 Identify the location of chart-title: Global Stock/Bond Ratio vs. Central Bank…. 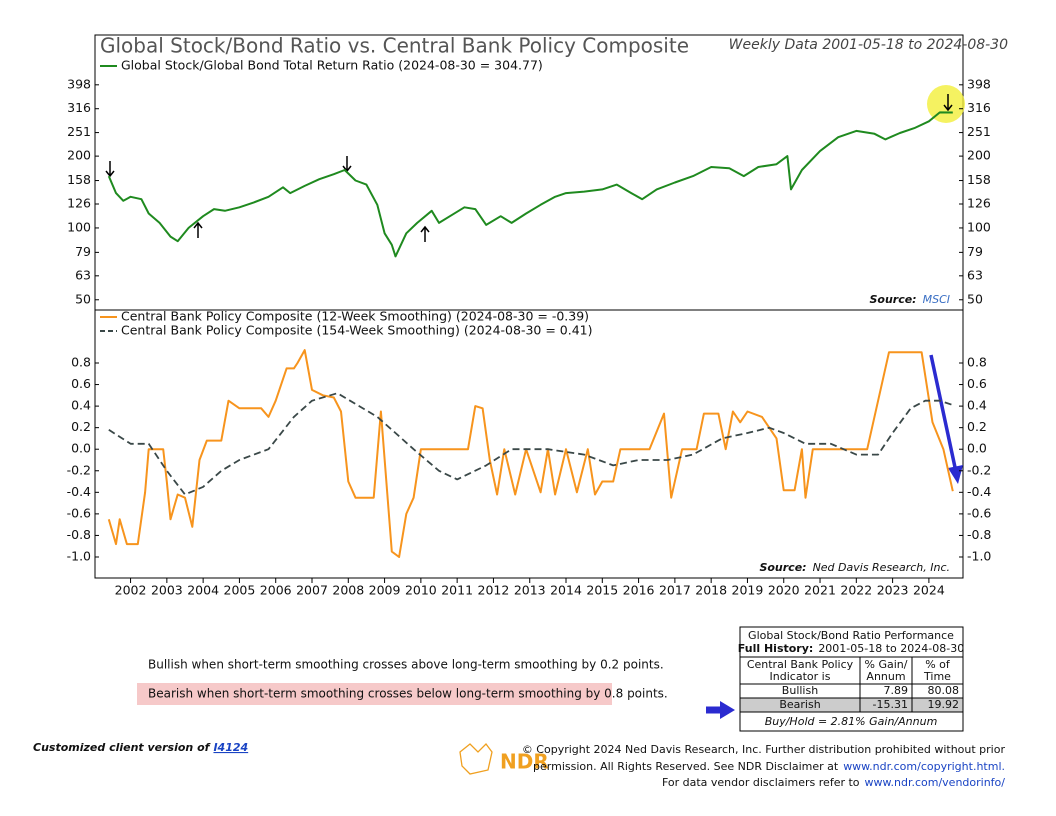
(394, 46).